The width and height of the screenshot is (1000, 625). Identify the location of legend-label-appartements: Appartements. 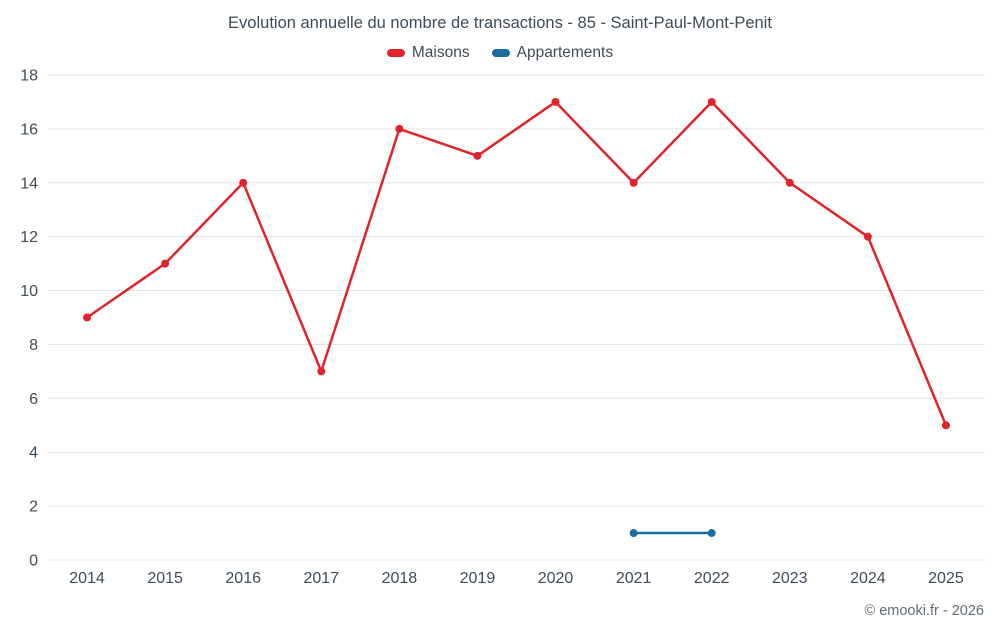
(565, 52).